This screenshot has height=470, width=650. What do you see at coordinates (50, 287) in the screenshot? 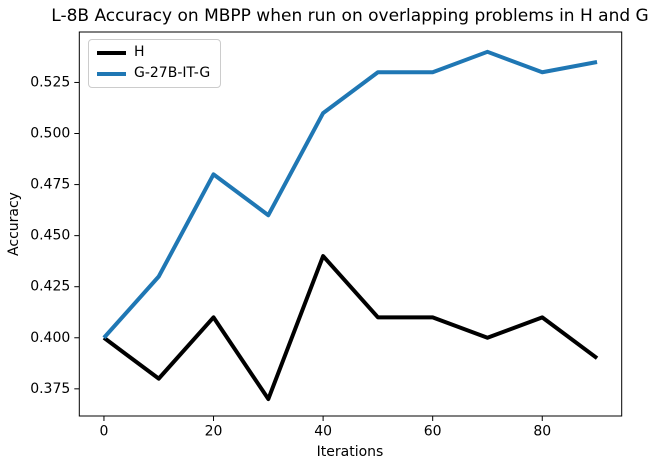
I see `y-tick-label: 0.425` at bounding box center [50, 287].